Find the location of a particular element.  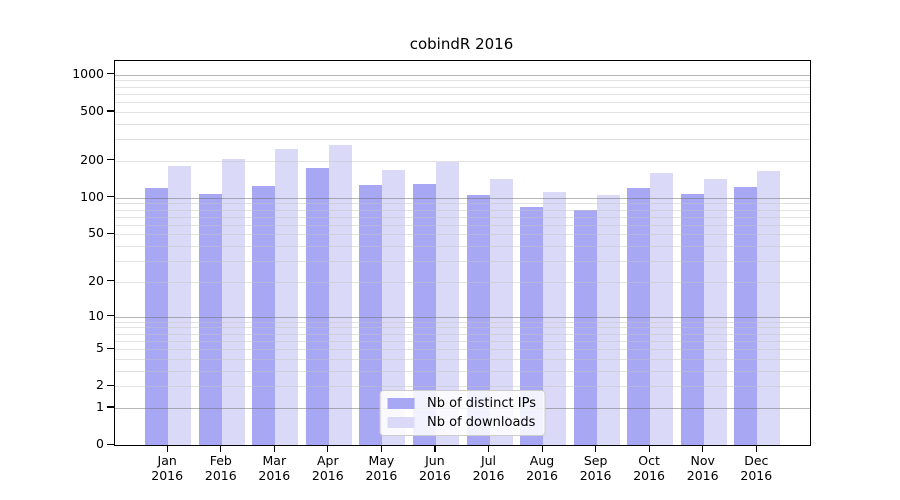

legend-entry: Nb of distinct IPs is located at coordinates (461, 403).